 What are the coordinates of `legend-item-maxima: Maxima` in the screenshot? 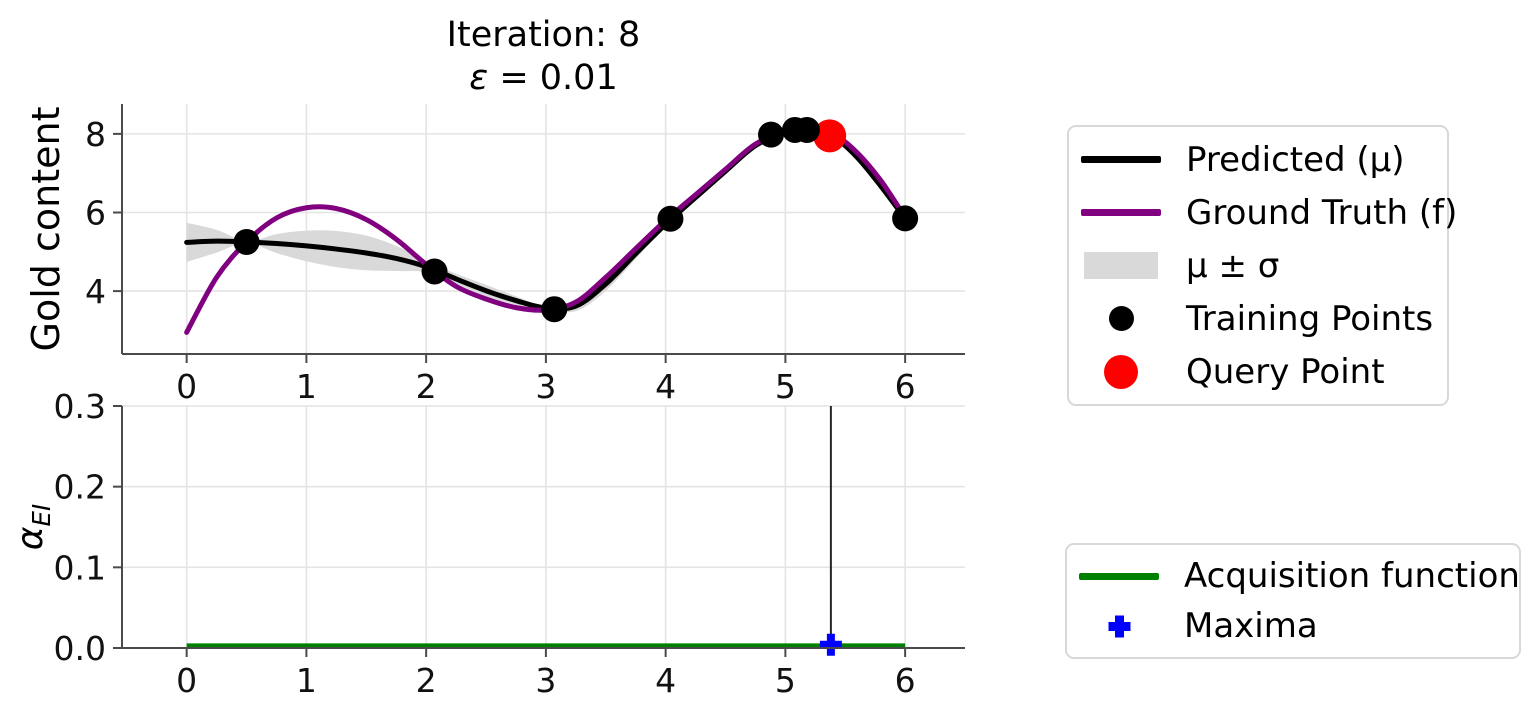 It's located at (1293, 626).